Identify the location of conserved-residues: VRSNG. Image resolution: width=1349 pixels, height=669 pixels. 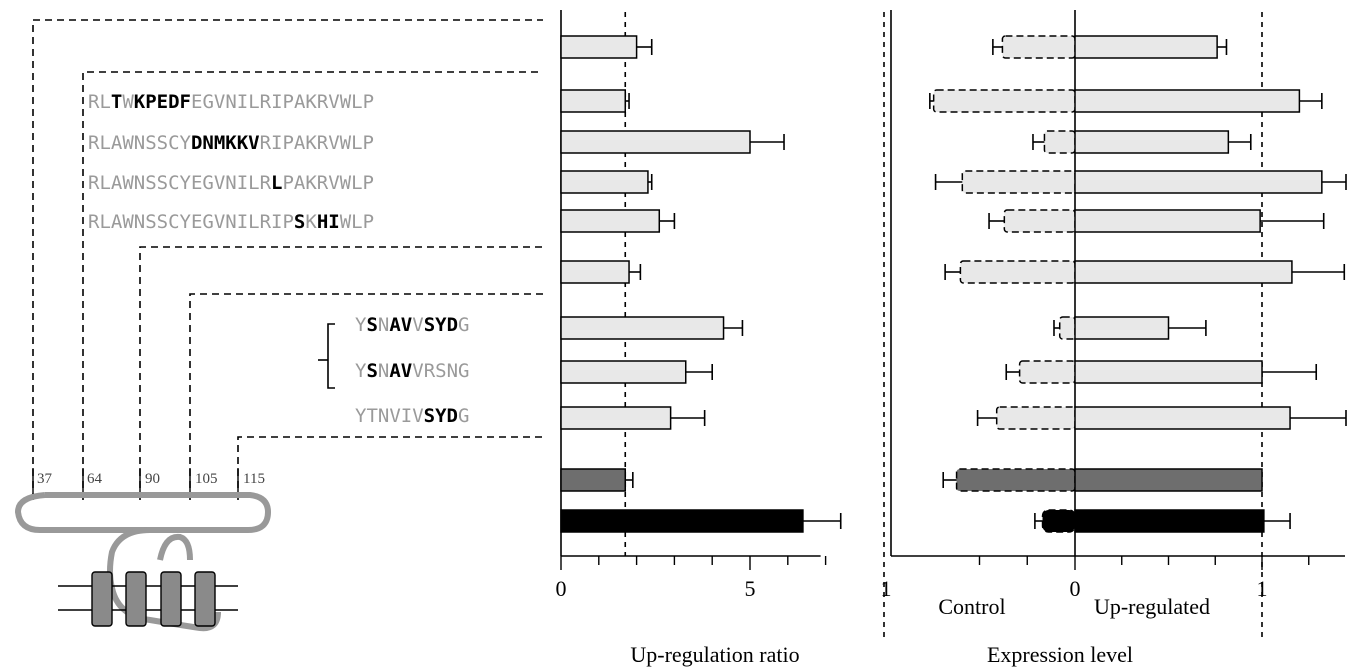
(440, 371).